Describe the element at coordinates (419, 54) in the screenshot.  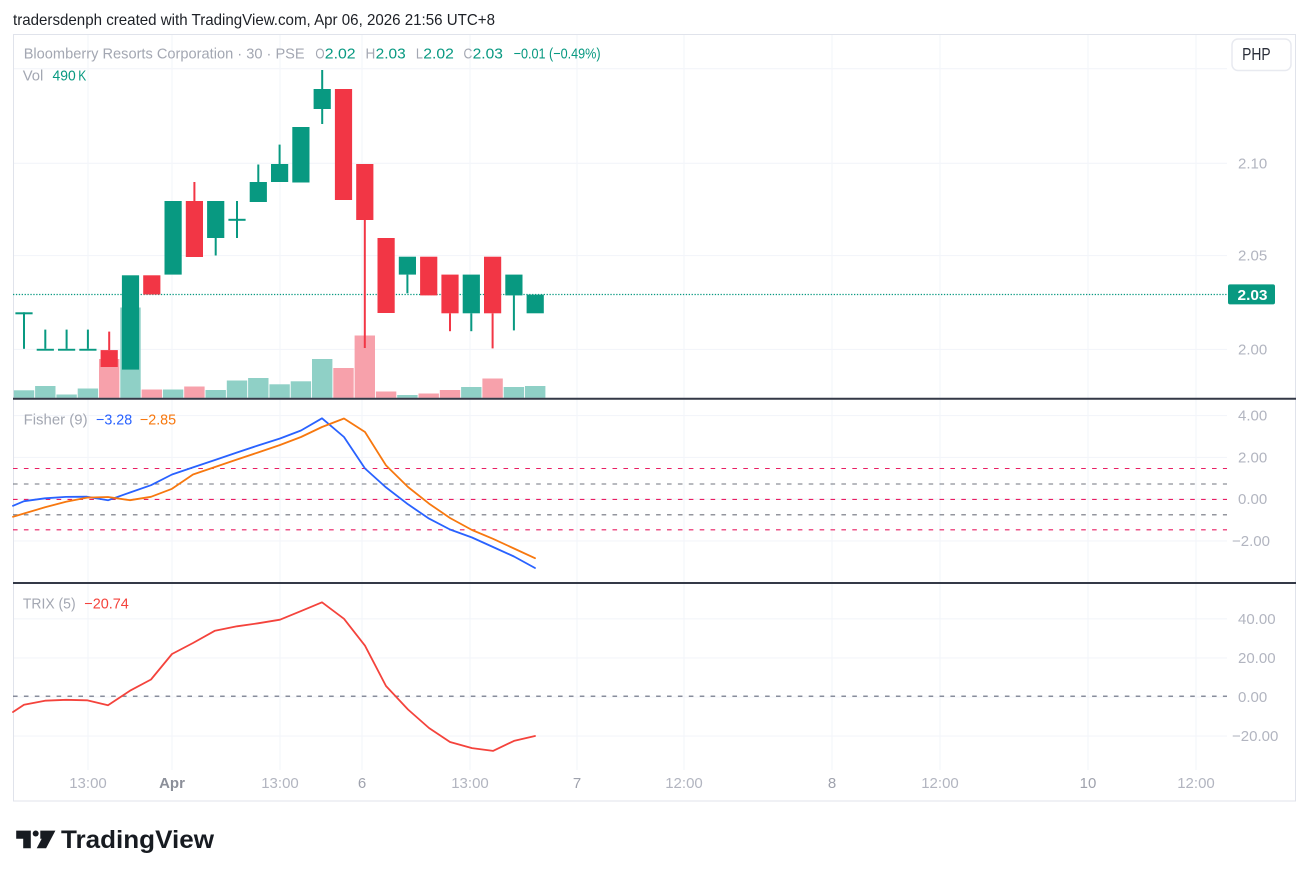
I see `svg-text: L` at that location.